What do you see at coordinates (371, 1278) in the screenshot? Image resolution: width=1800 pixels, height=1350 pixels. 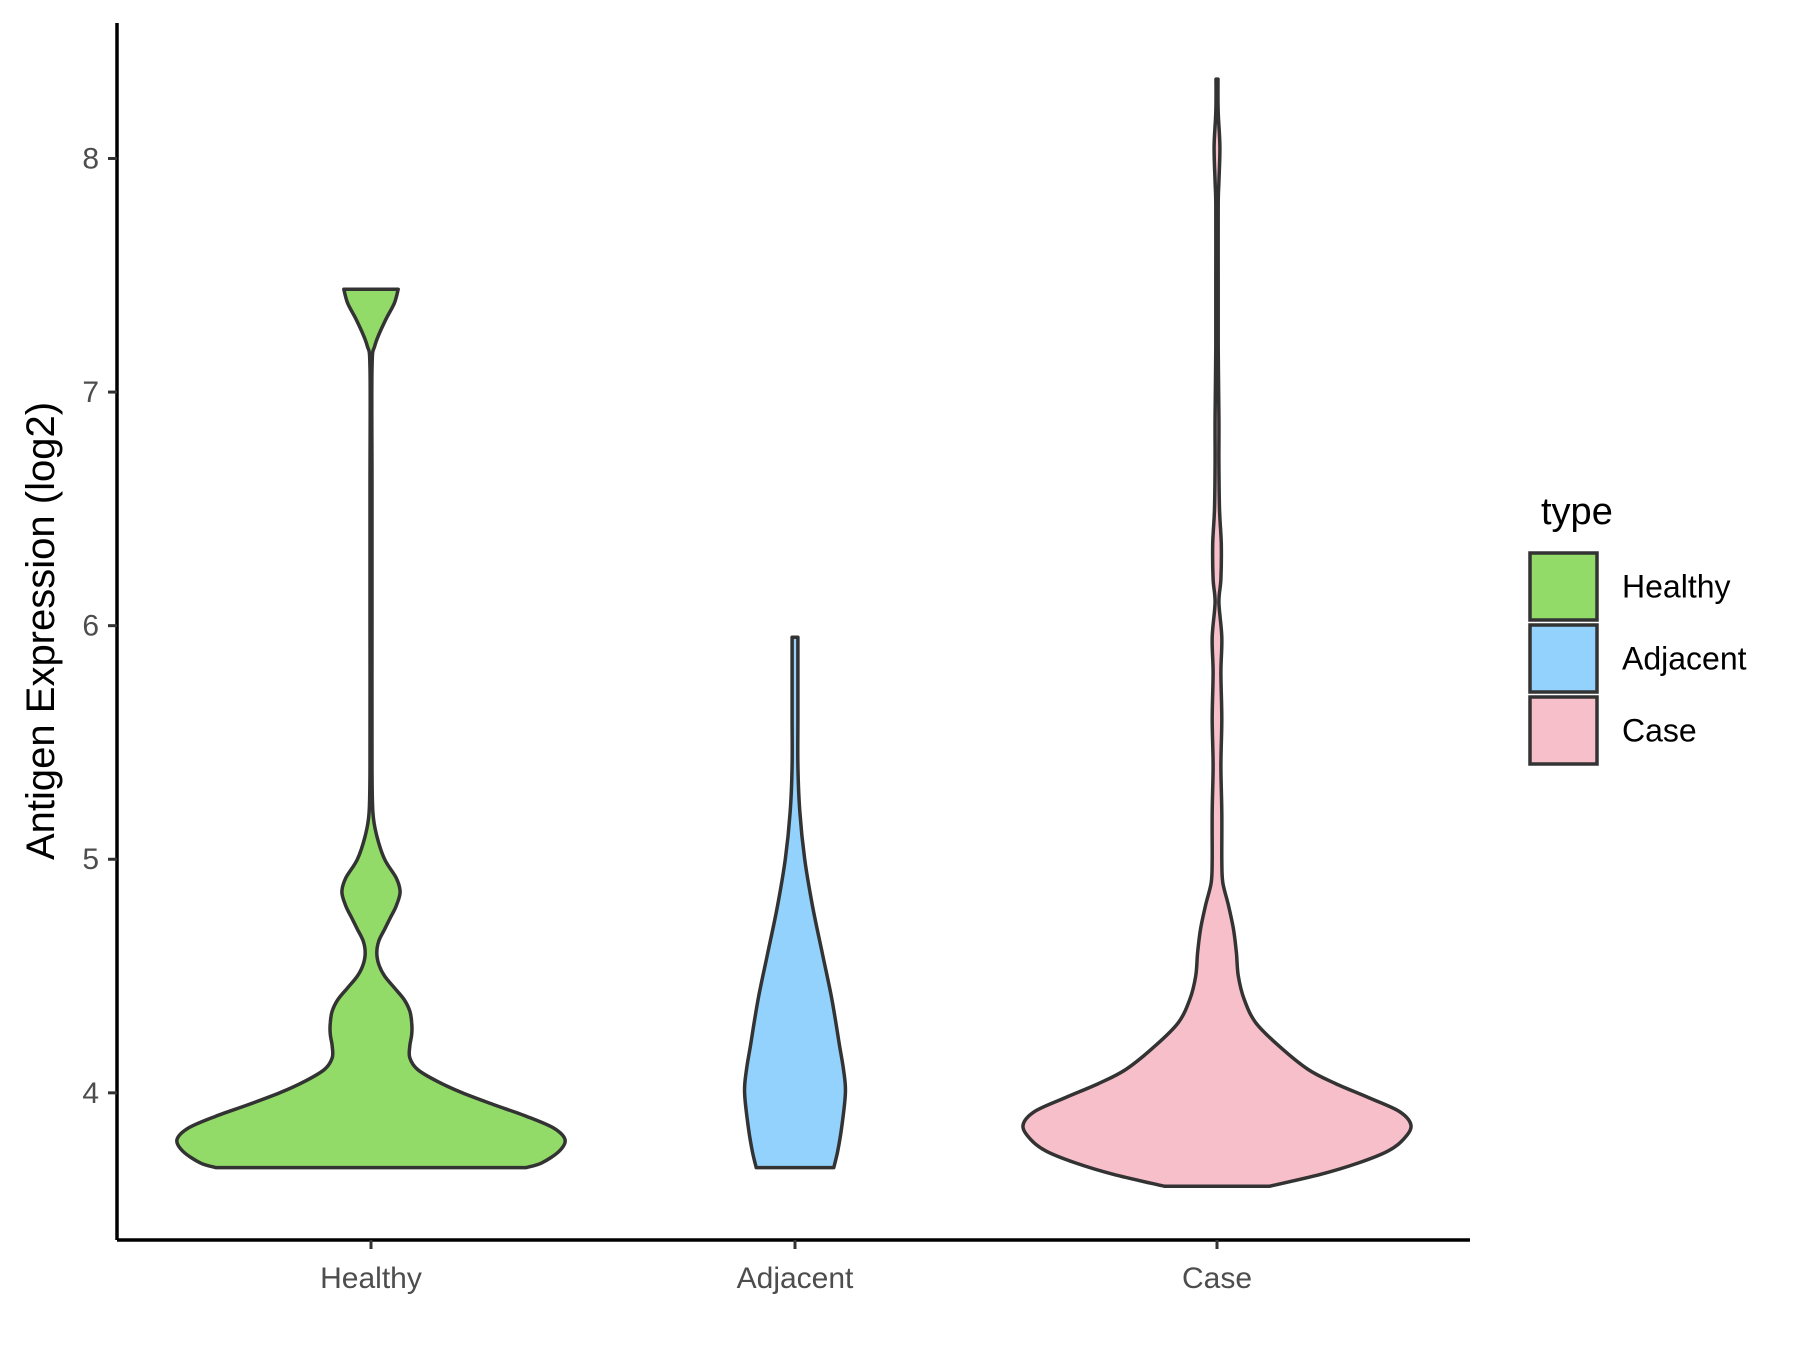 I see `x-tick-label: Healthy` at bounding box center [371, 1278].